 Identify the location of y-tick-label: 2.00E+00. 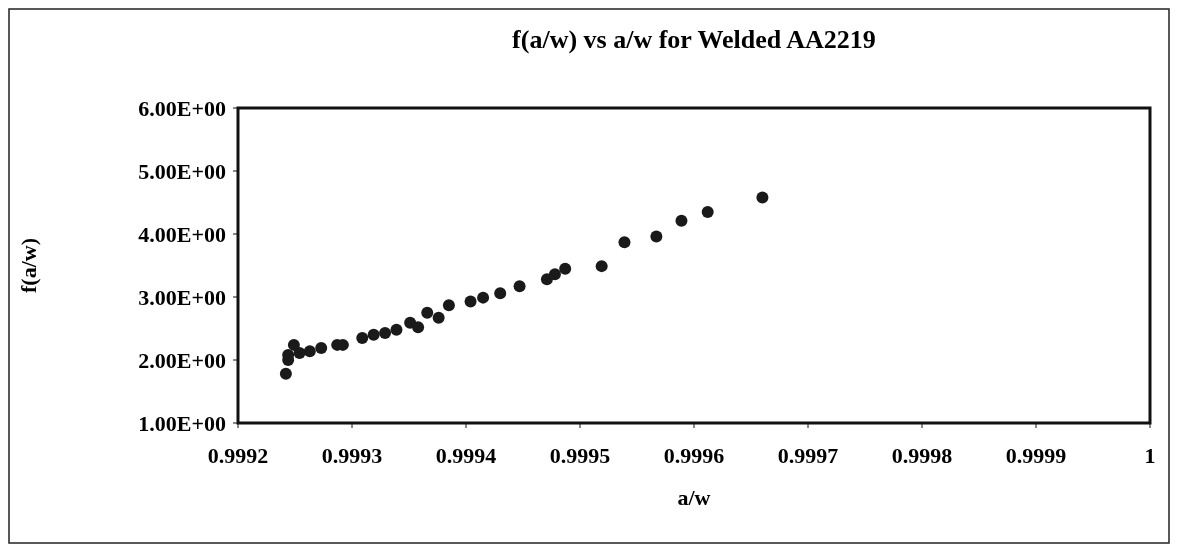
(182, 360).